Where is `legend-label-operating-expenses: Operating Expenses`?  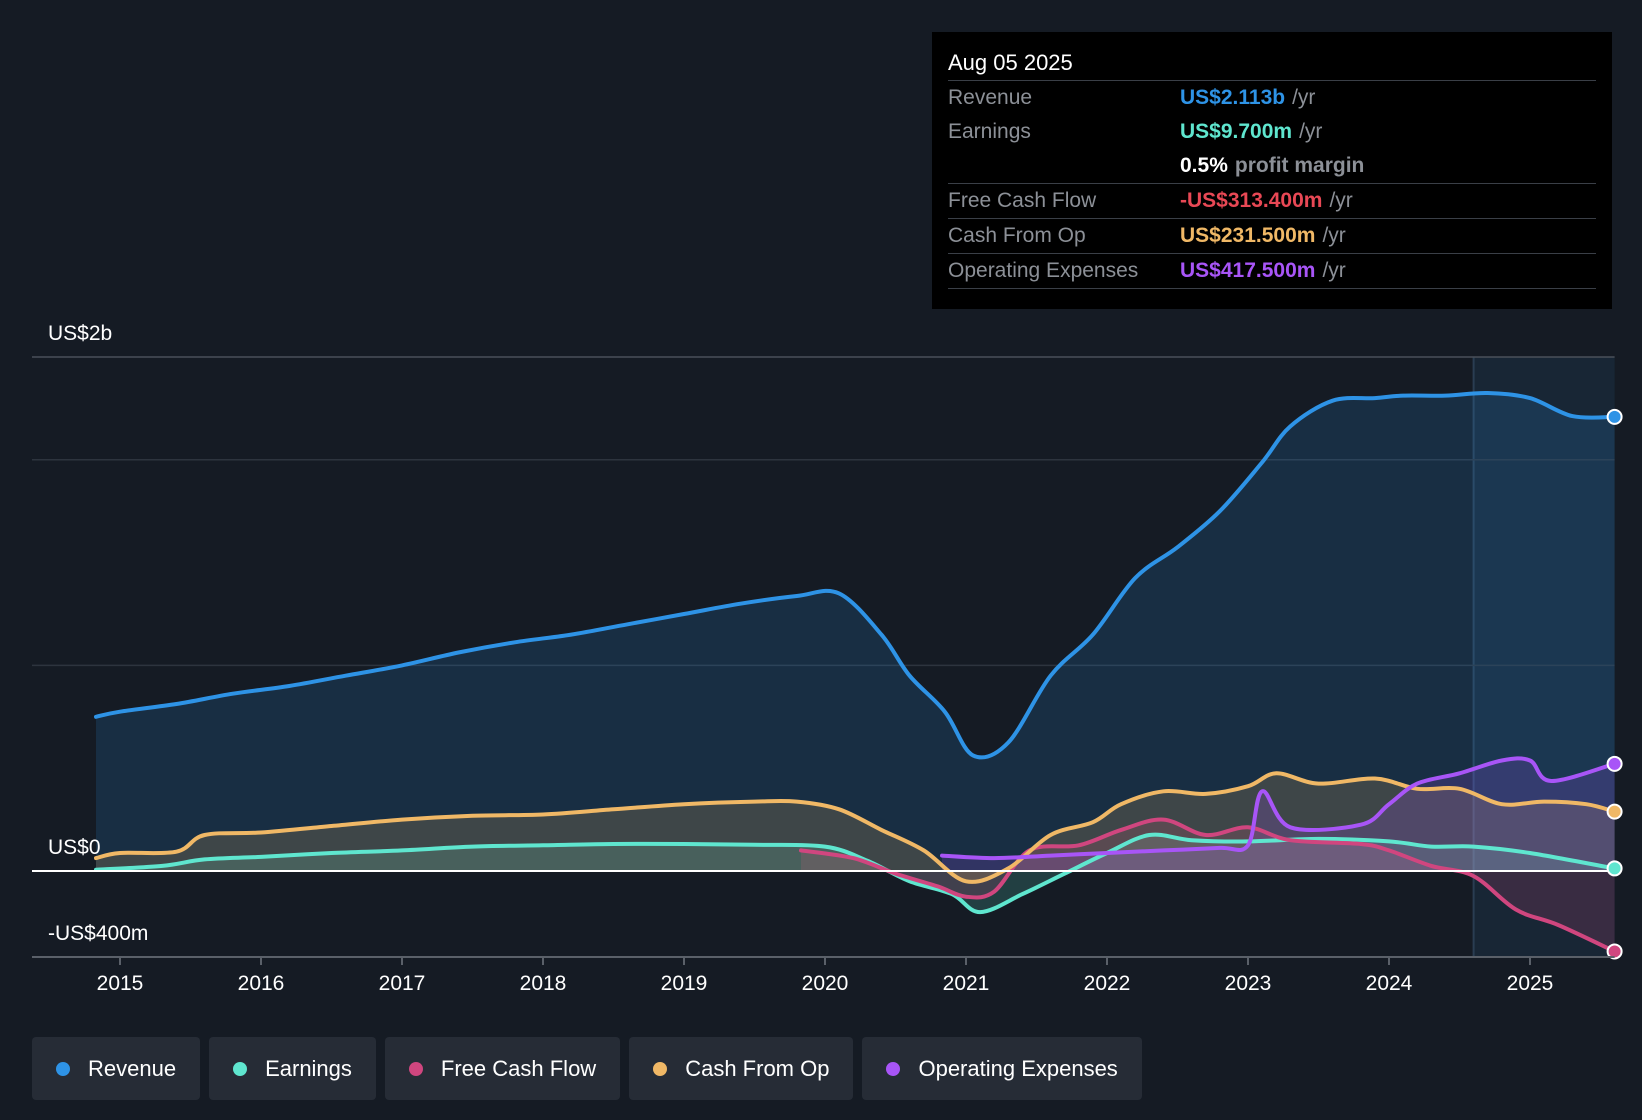
legend-label-operating-expenses: Operating Expenses is located at coordinates (1018, 1068).